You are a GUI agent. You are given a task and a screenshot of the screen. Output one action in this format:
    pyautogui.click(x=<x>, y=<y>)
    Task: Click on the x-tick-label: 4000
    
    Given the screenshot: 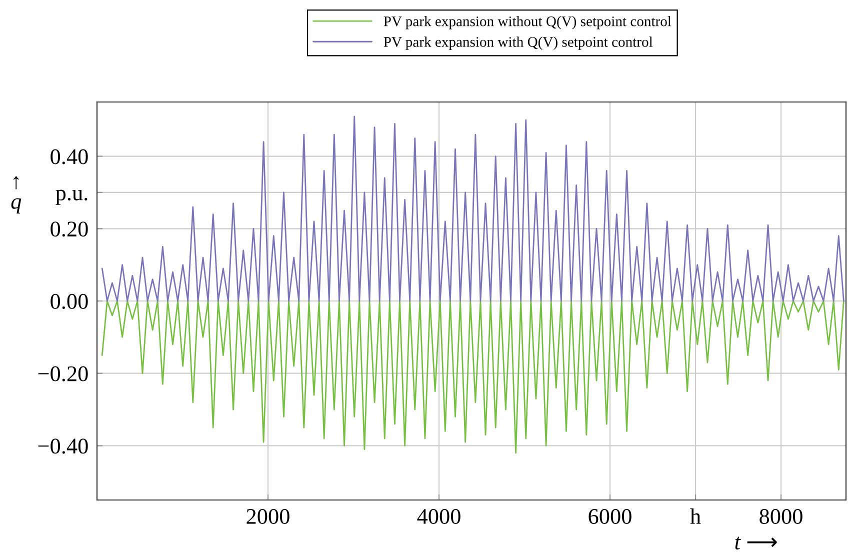 What is the action you would take?
    pyautogui.click(x=438, y=516)
    